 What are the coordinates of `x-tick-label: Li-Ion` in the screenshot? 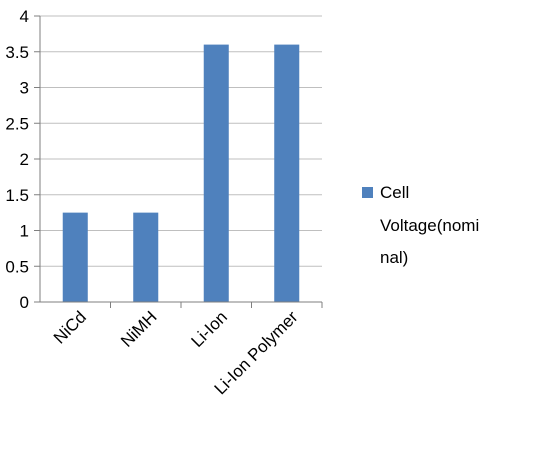 It's located at (210, 329).